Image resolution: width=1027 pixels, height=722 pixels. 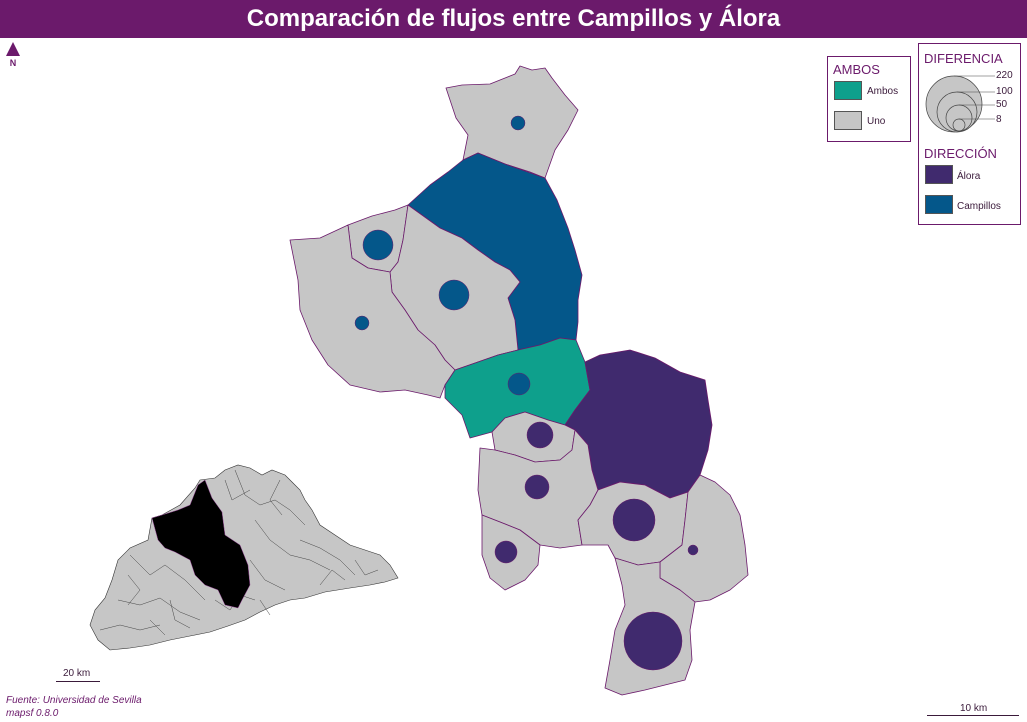 What do you see at coordinates (974, 708) in the screenshot?
I see `scale-main-label: 10 km` at bounding box center [974, 708].